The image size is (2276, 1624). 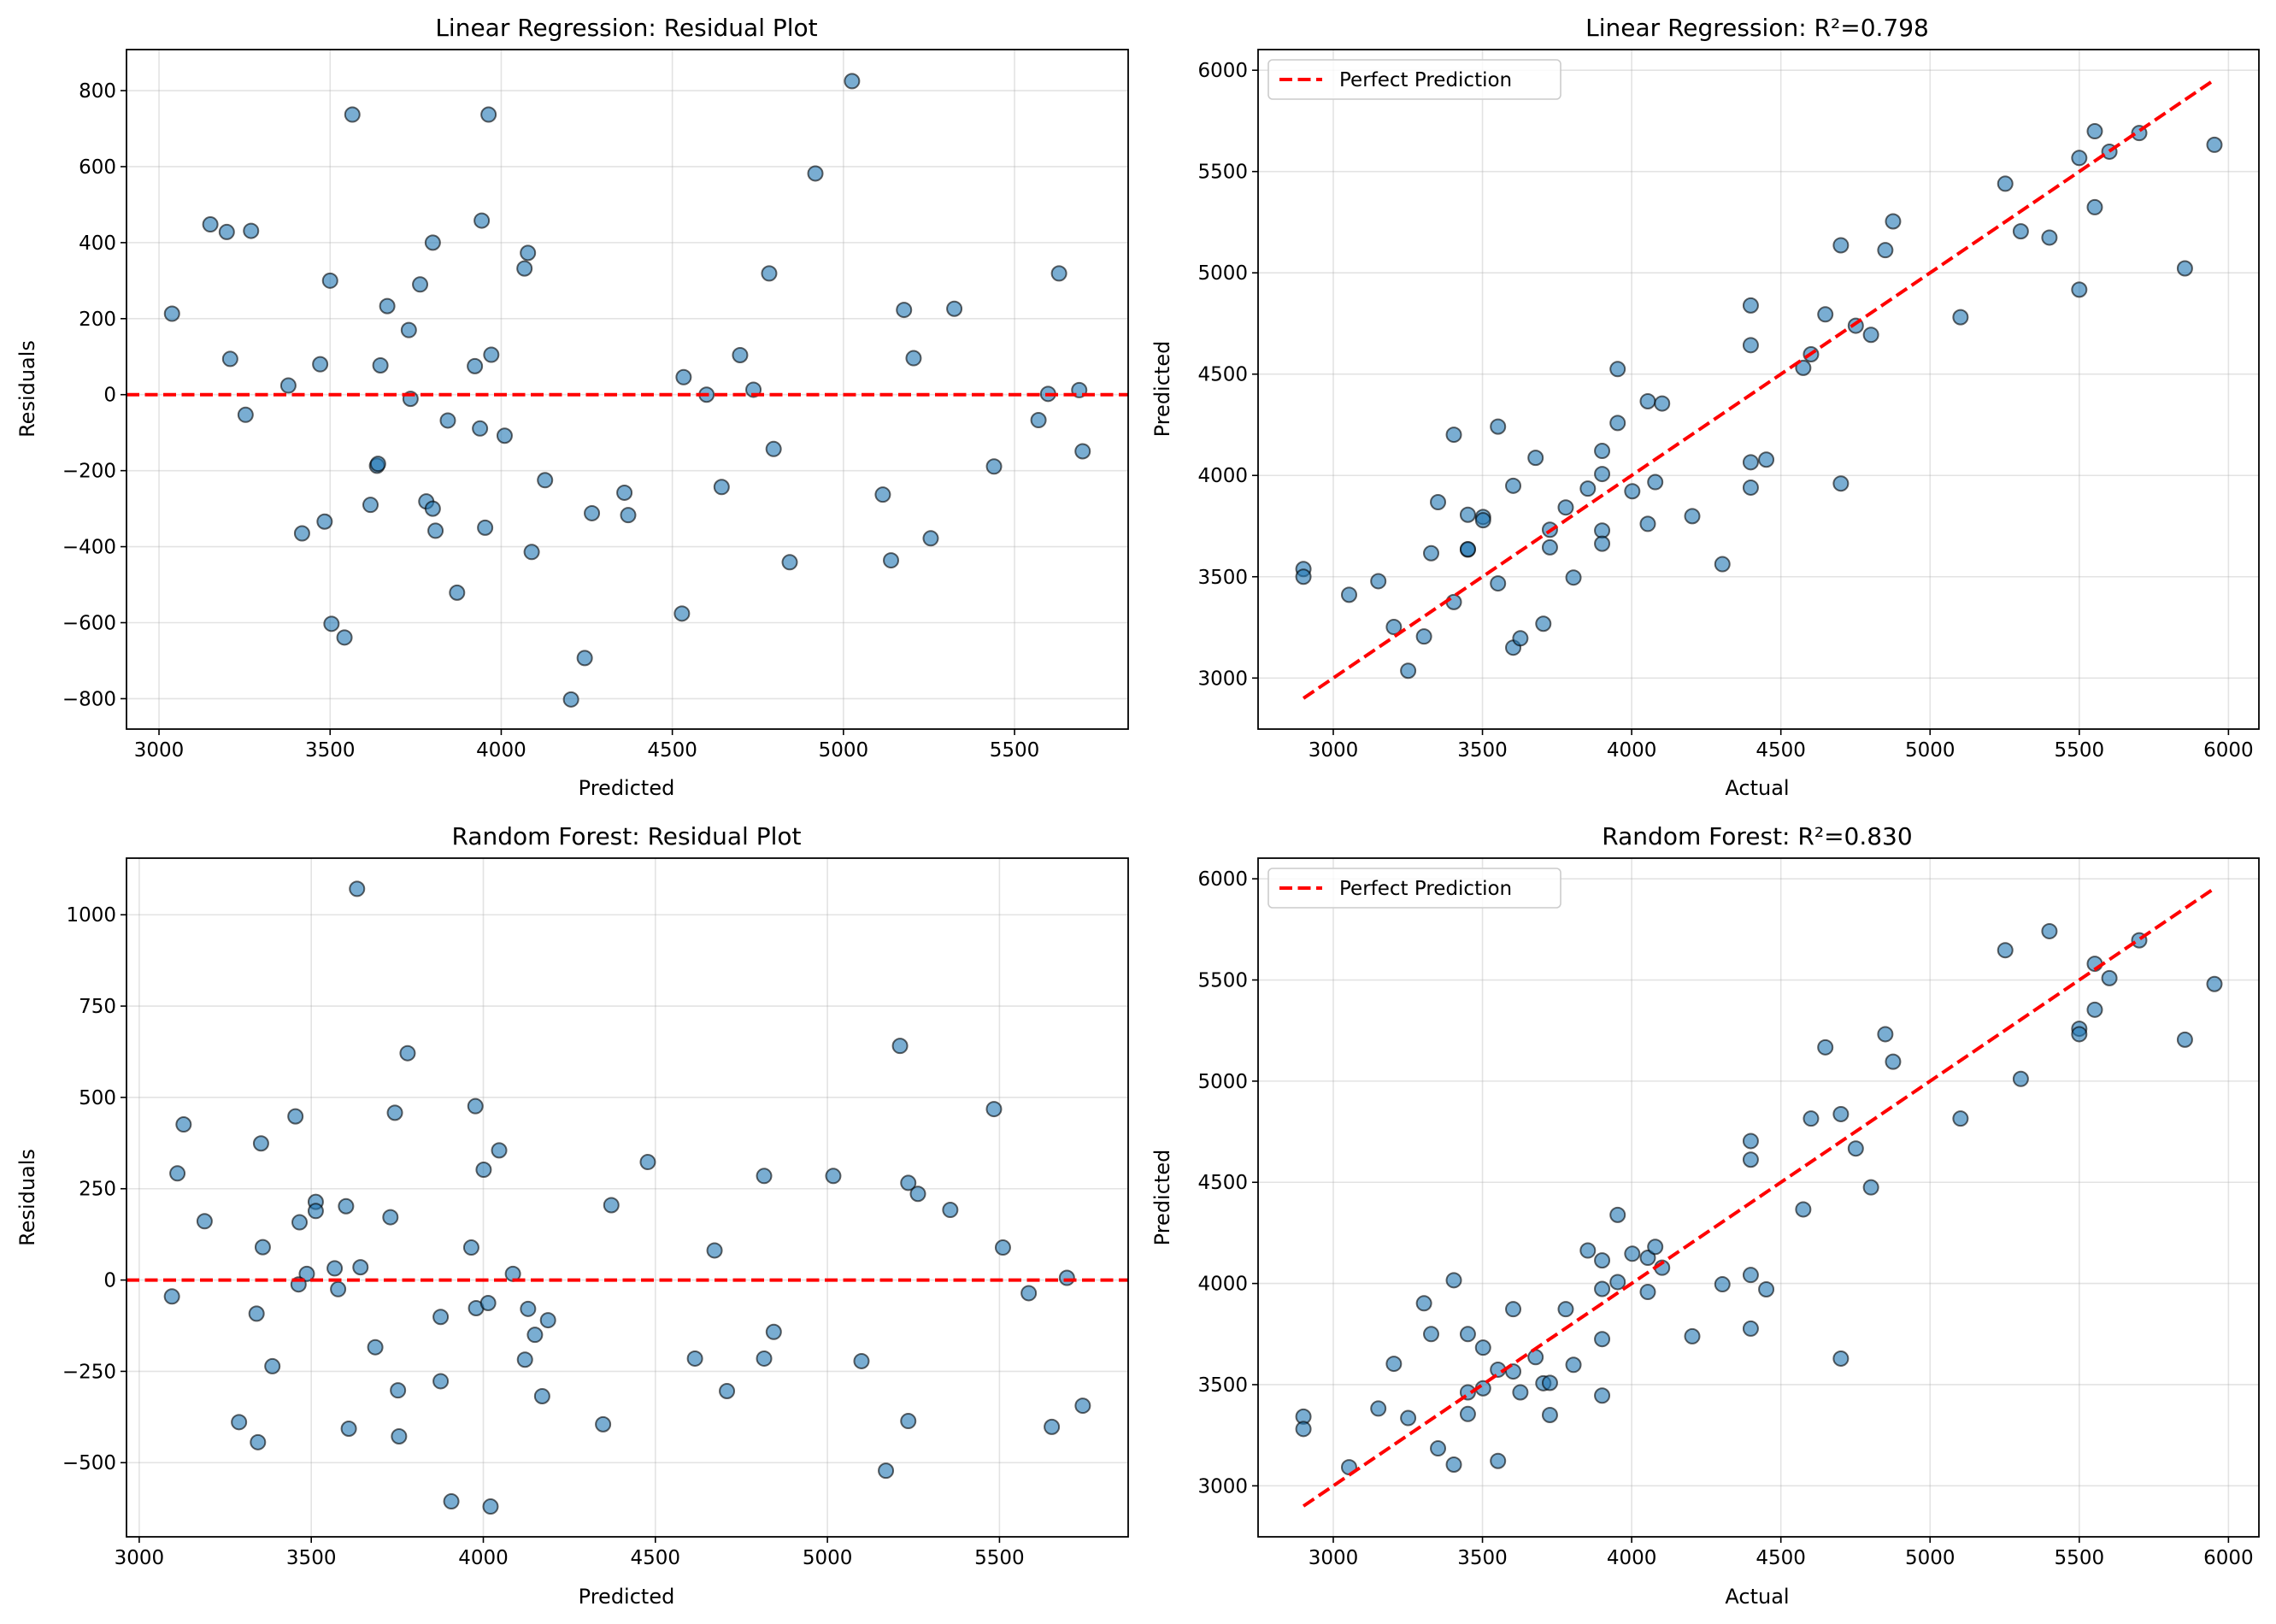 I want to click on y-tick-label: −800, so click(x=89, y=699).